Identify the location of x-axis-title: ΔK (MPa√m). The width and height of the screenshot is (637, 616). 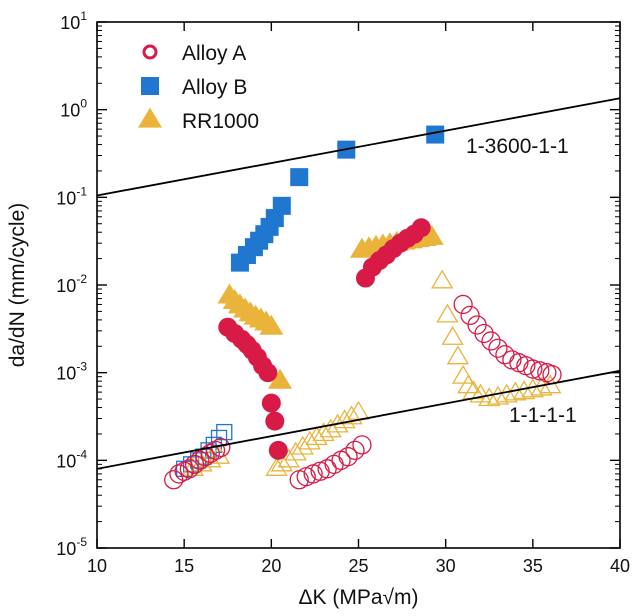
(358, 597).